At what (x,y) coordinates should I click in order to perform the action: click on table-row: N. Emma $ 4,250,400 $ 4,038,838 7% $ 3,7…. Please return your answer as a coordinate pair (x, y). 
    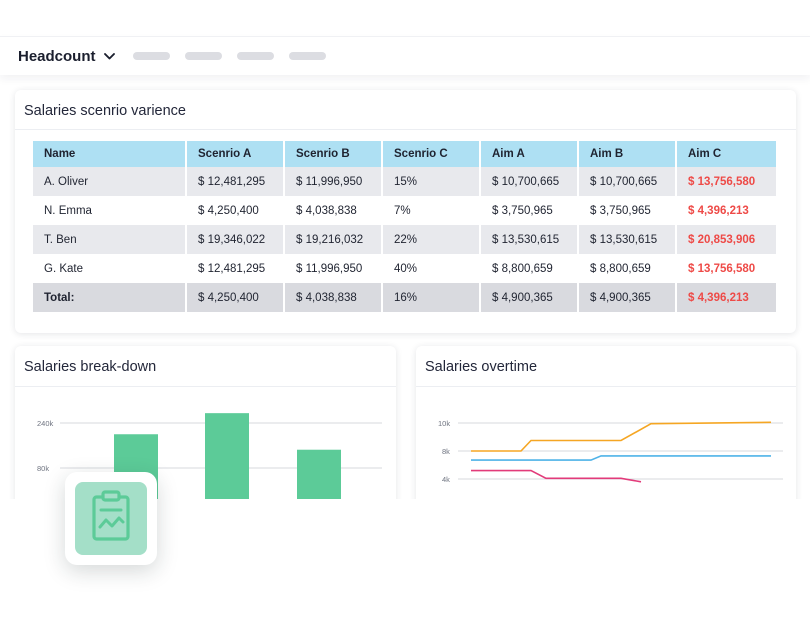
    Looking at the image, I should click on (404, 210).